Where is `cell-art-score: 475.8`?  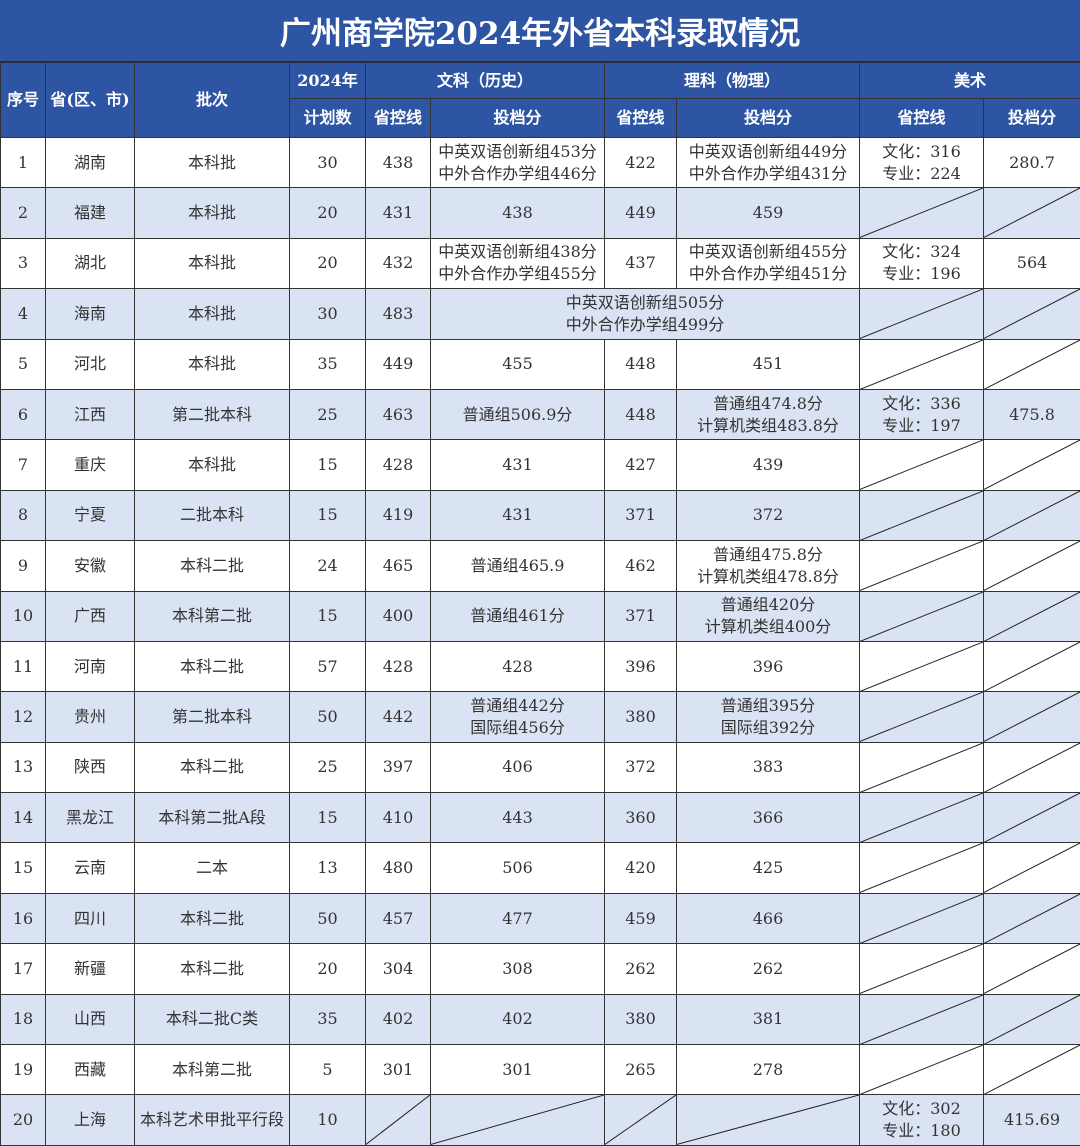
cell-art-score: 475.8 is located at coordinates (1032, 414).